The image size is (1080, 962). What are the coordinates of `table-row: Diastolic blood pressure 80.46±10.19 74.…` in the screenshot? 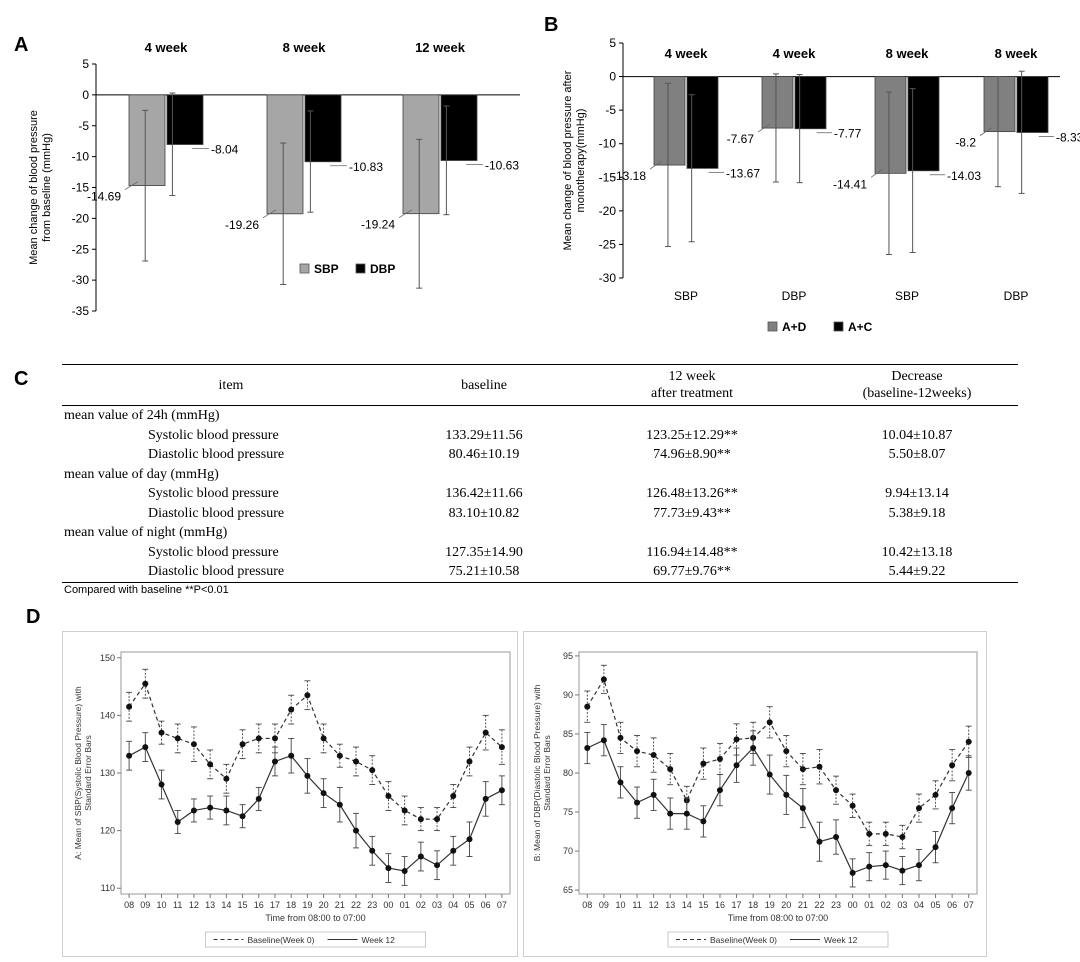 It's located at (540, 455).